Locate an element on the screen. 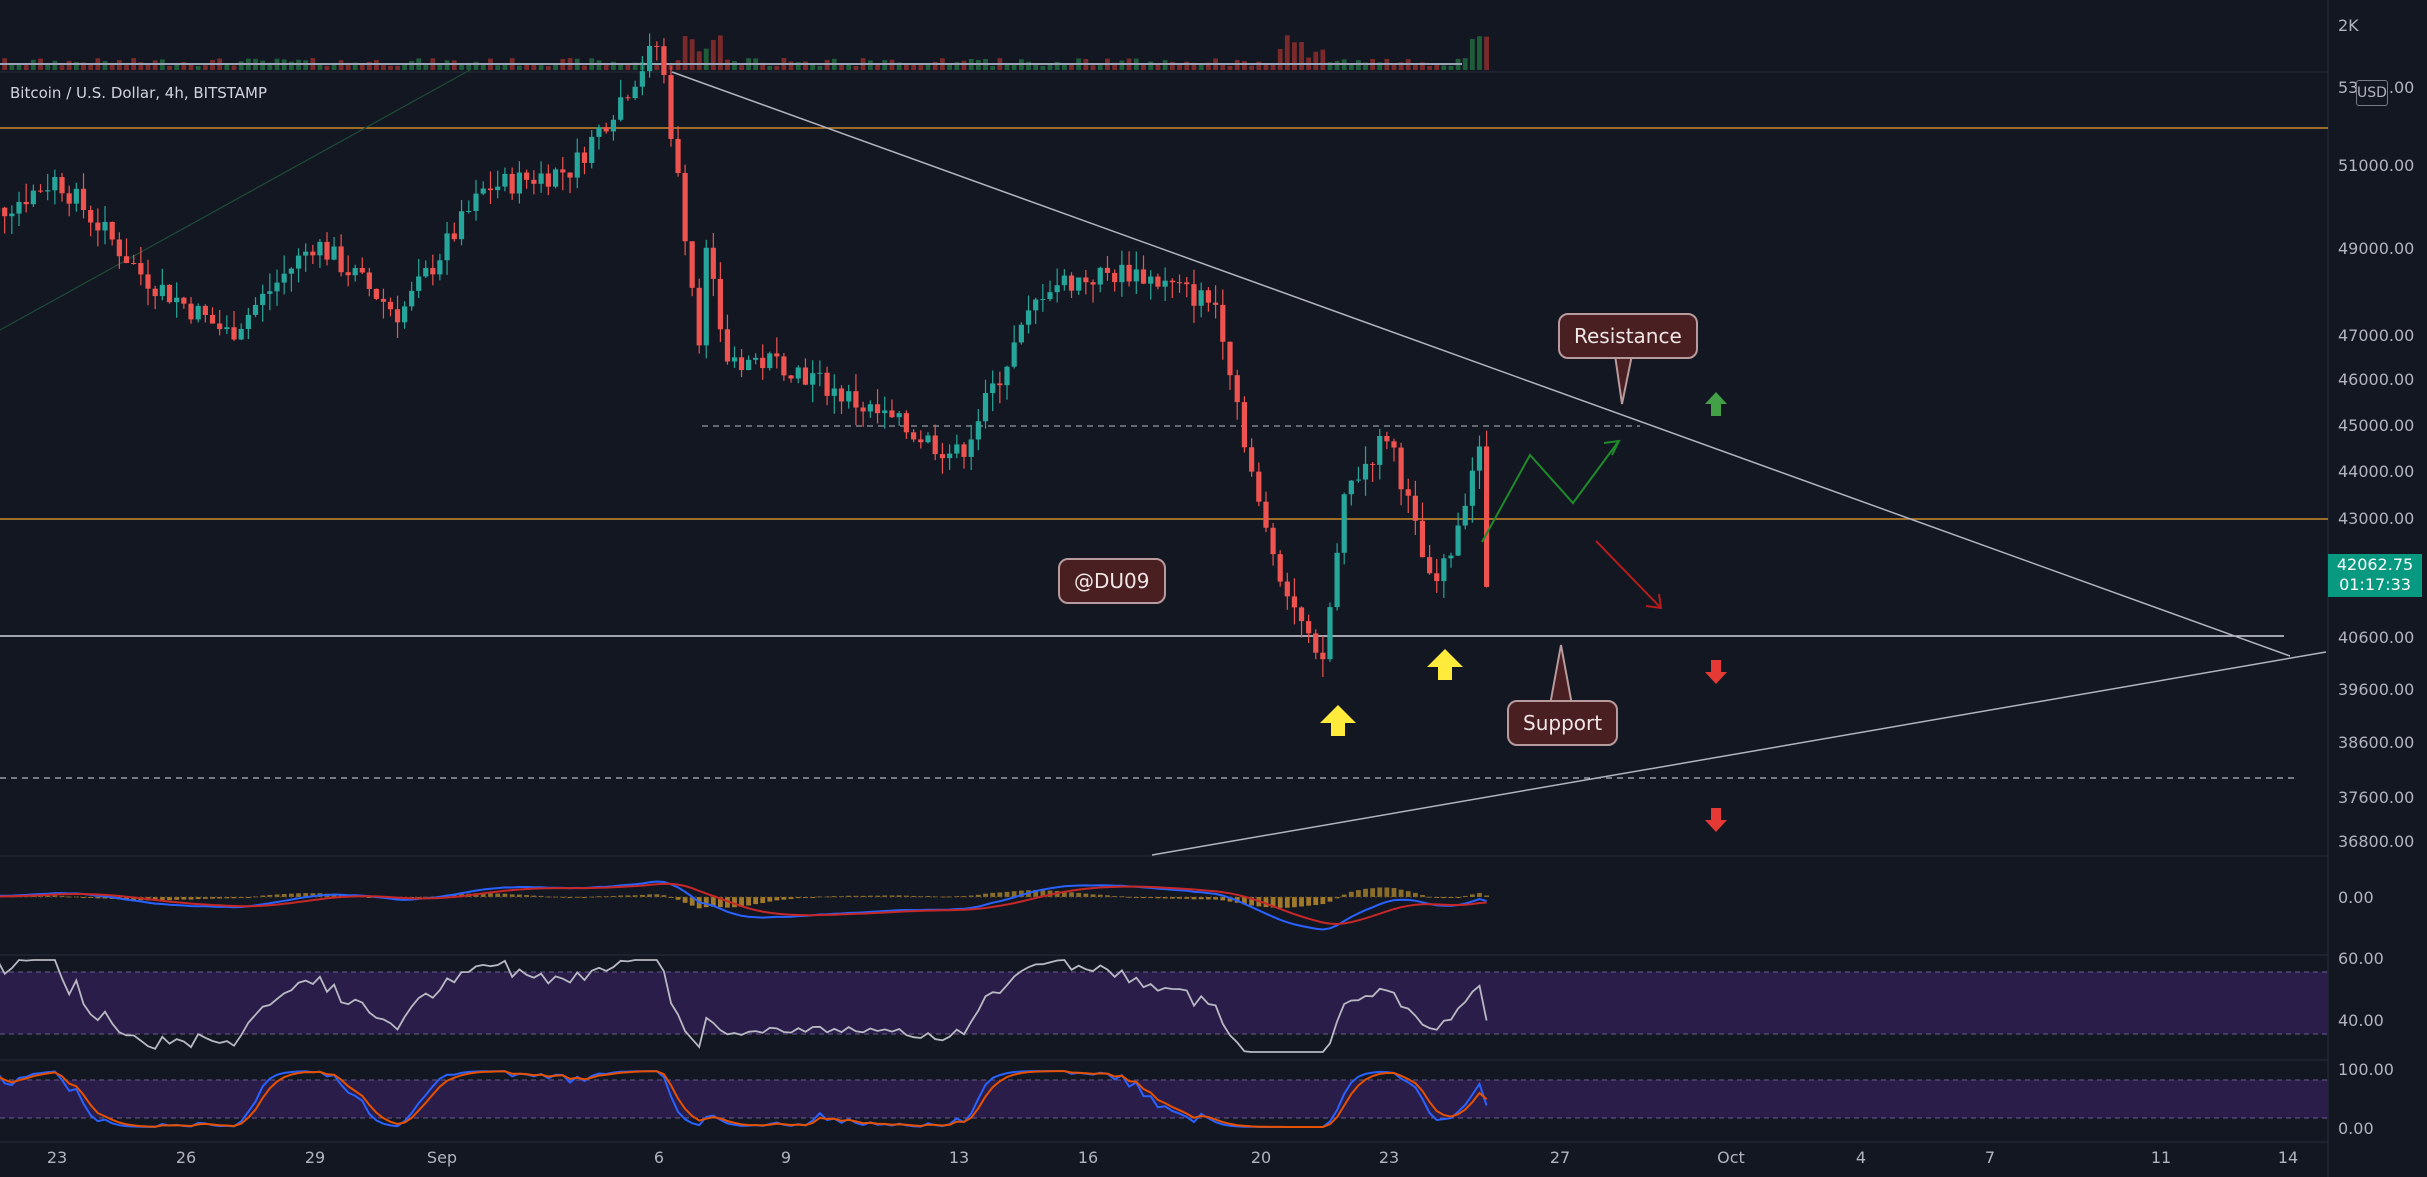  resistance-callout: Resistance is located at coordinates (1628, 336).